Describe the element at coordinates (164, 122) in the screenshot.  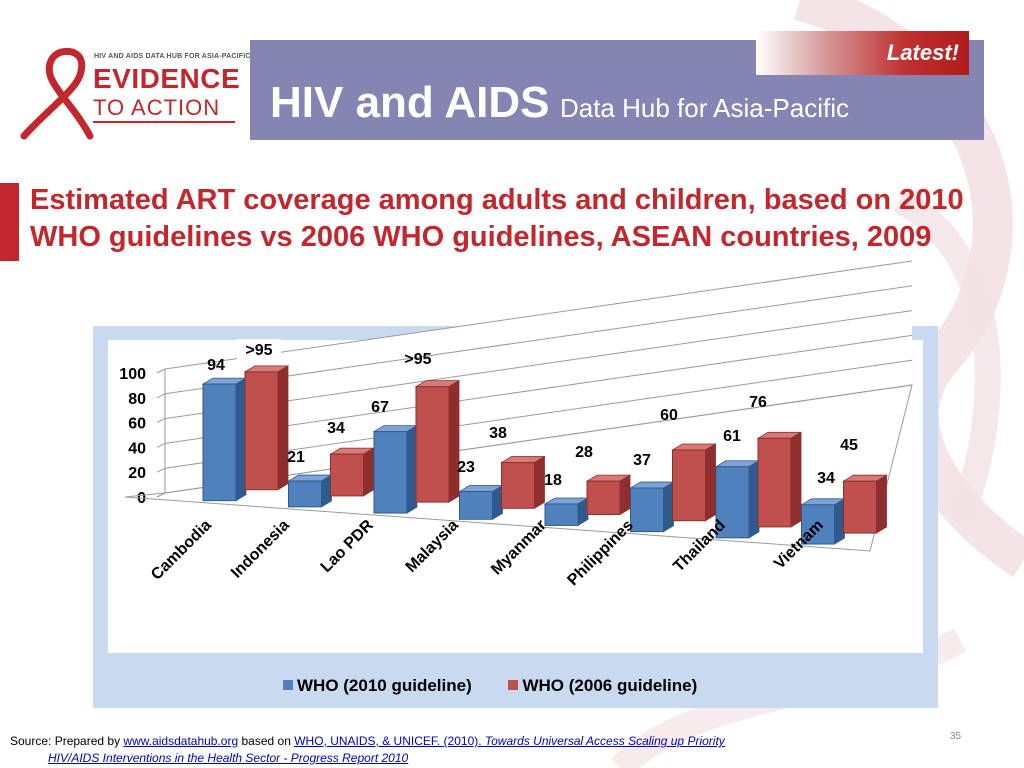
I see `logo-underline` at that location.